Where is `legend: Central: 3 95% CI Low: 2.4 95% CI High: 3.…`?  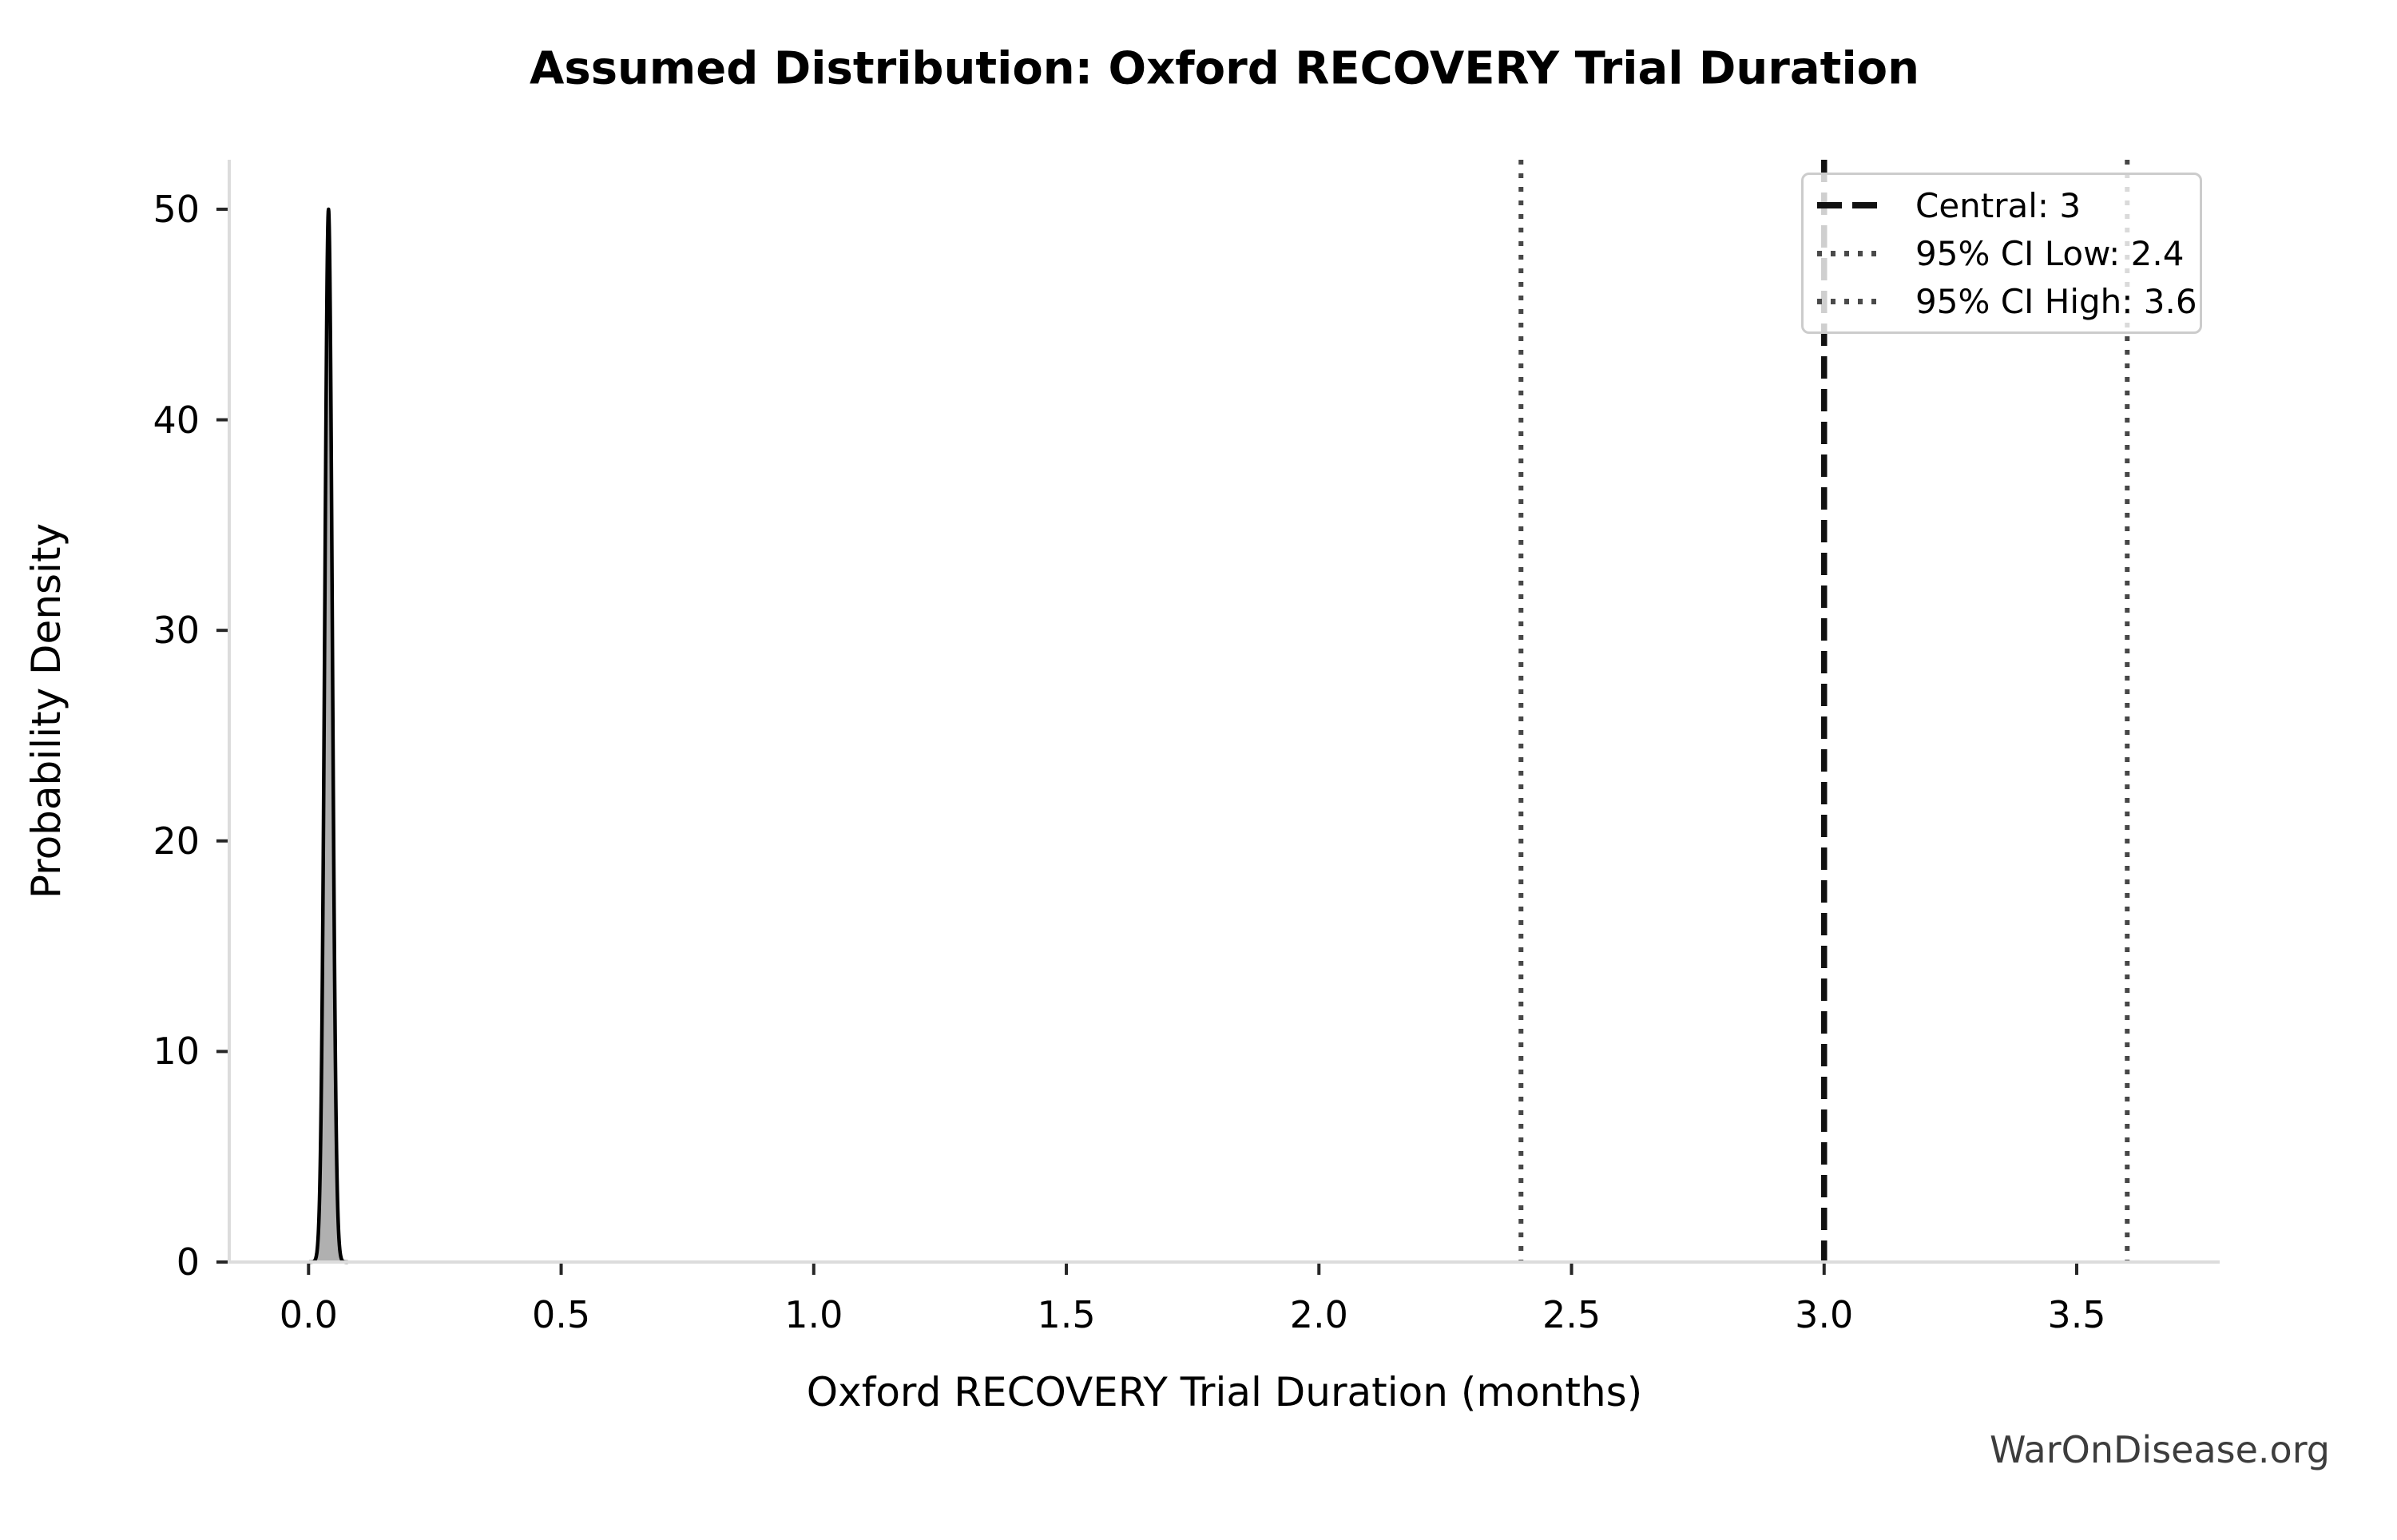
legend: Central: 3 95% CI Low: 2.4 95% CI High: 3.… is located at coordinates (2001, 253).